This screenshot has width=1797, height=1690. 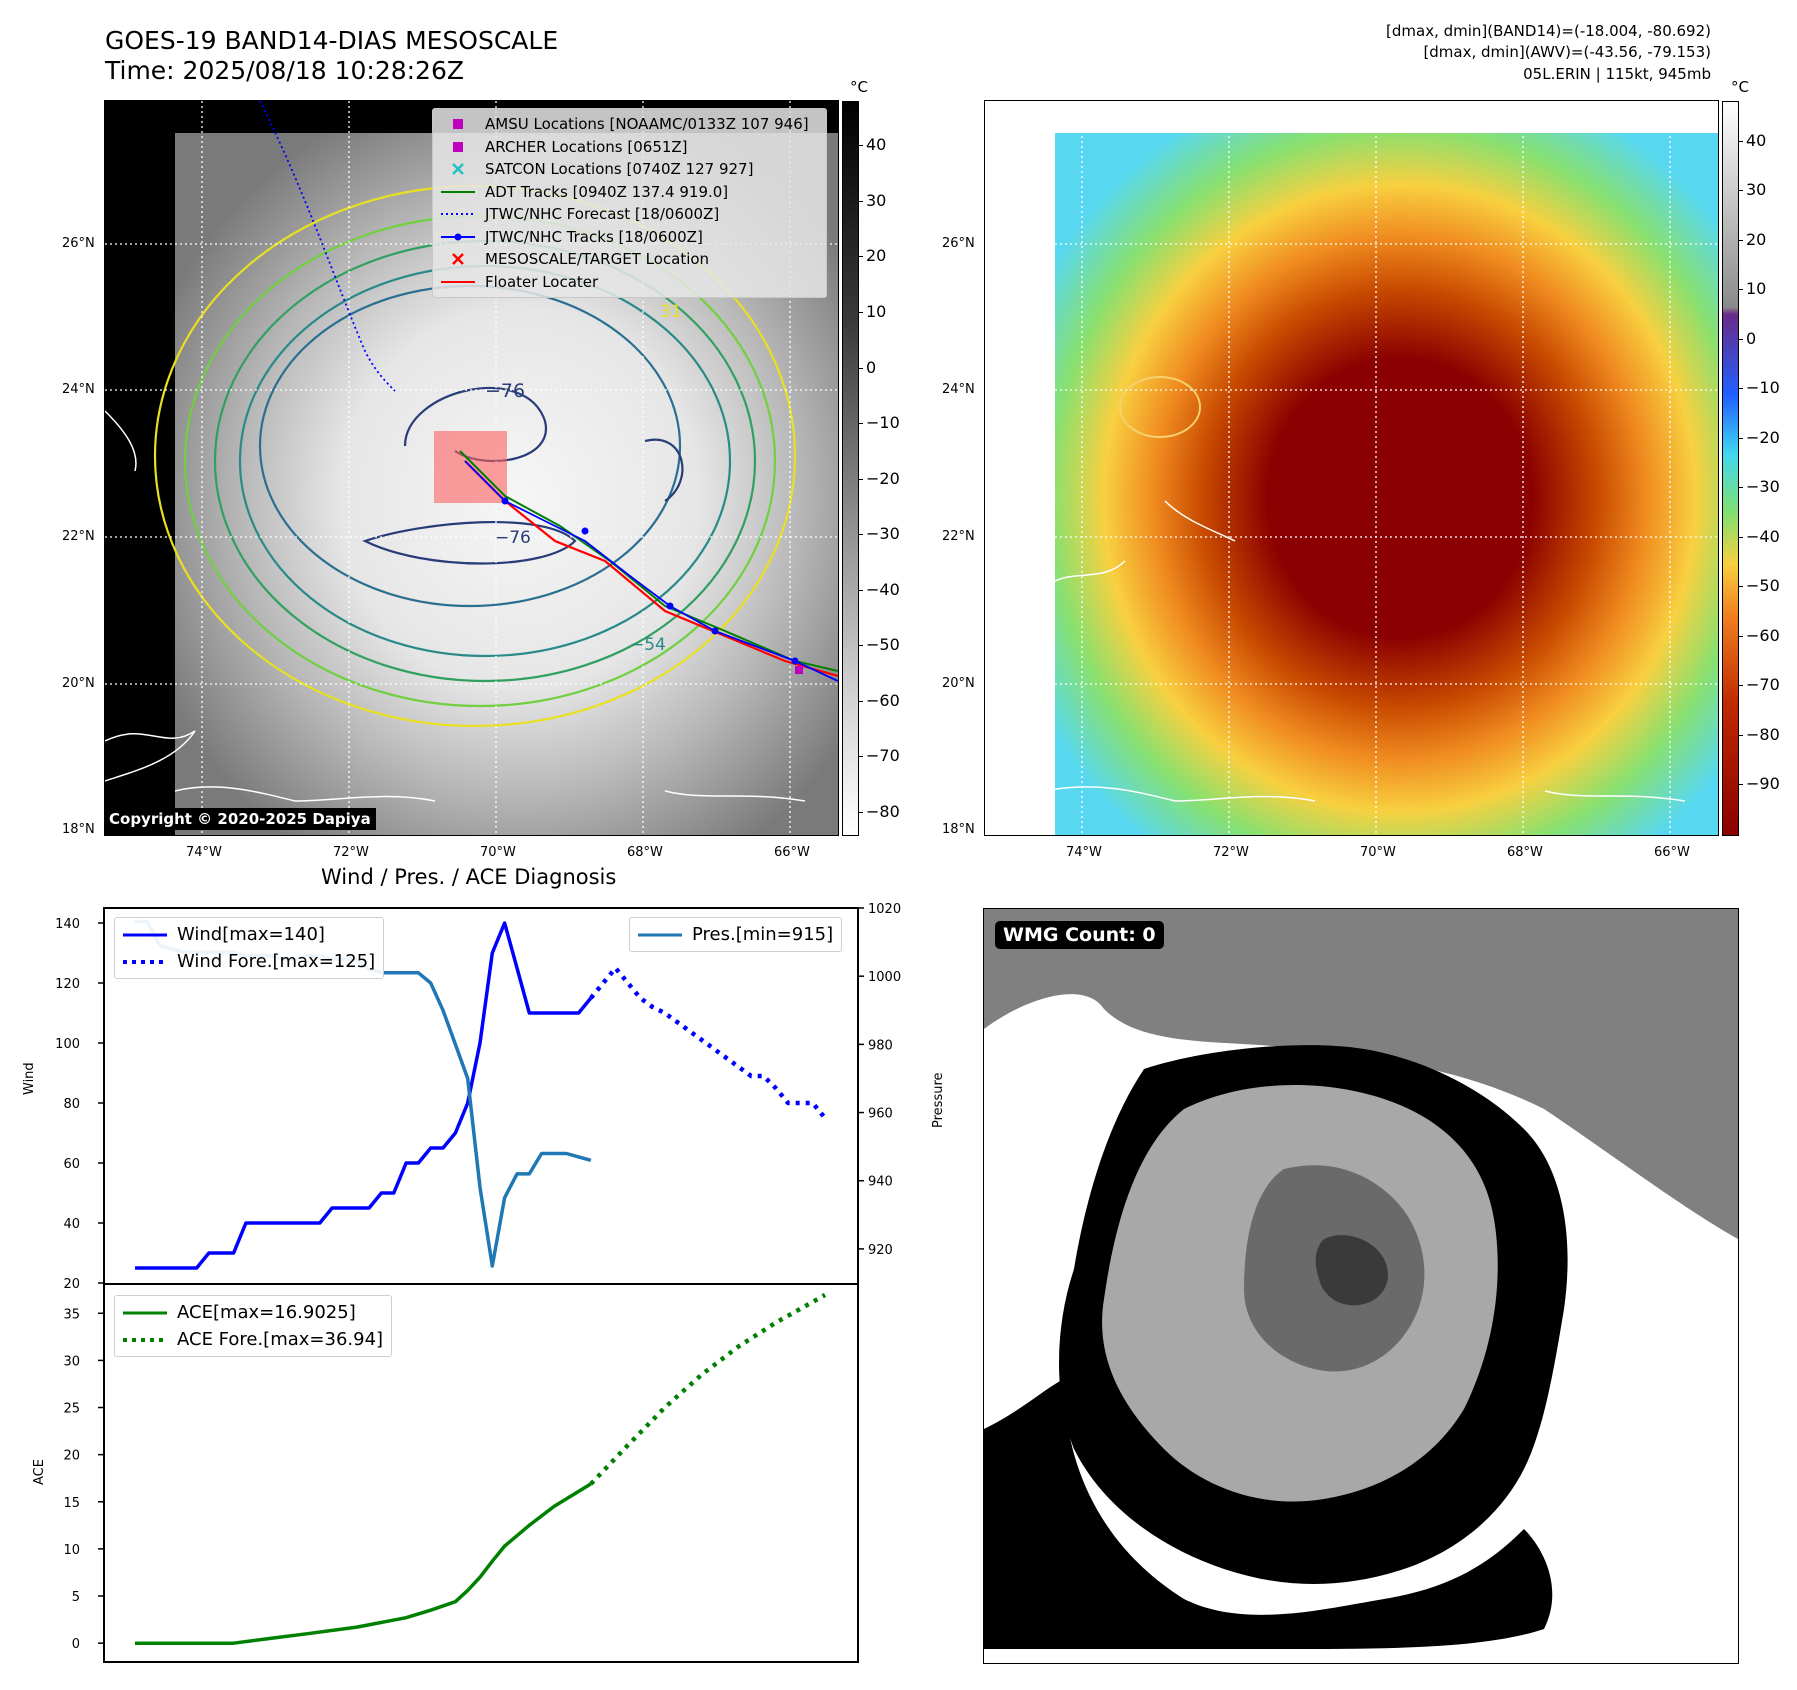 What do you see at coordinates (880, 1045) in the screenshot?
I see `y2-tick-label: 980` at bounding box center [880, 1045].